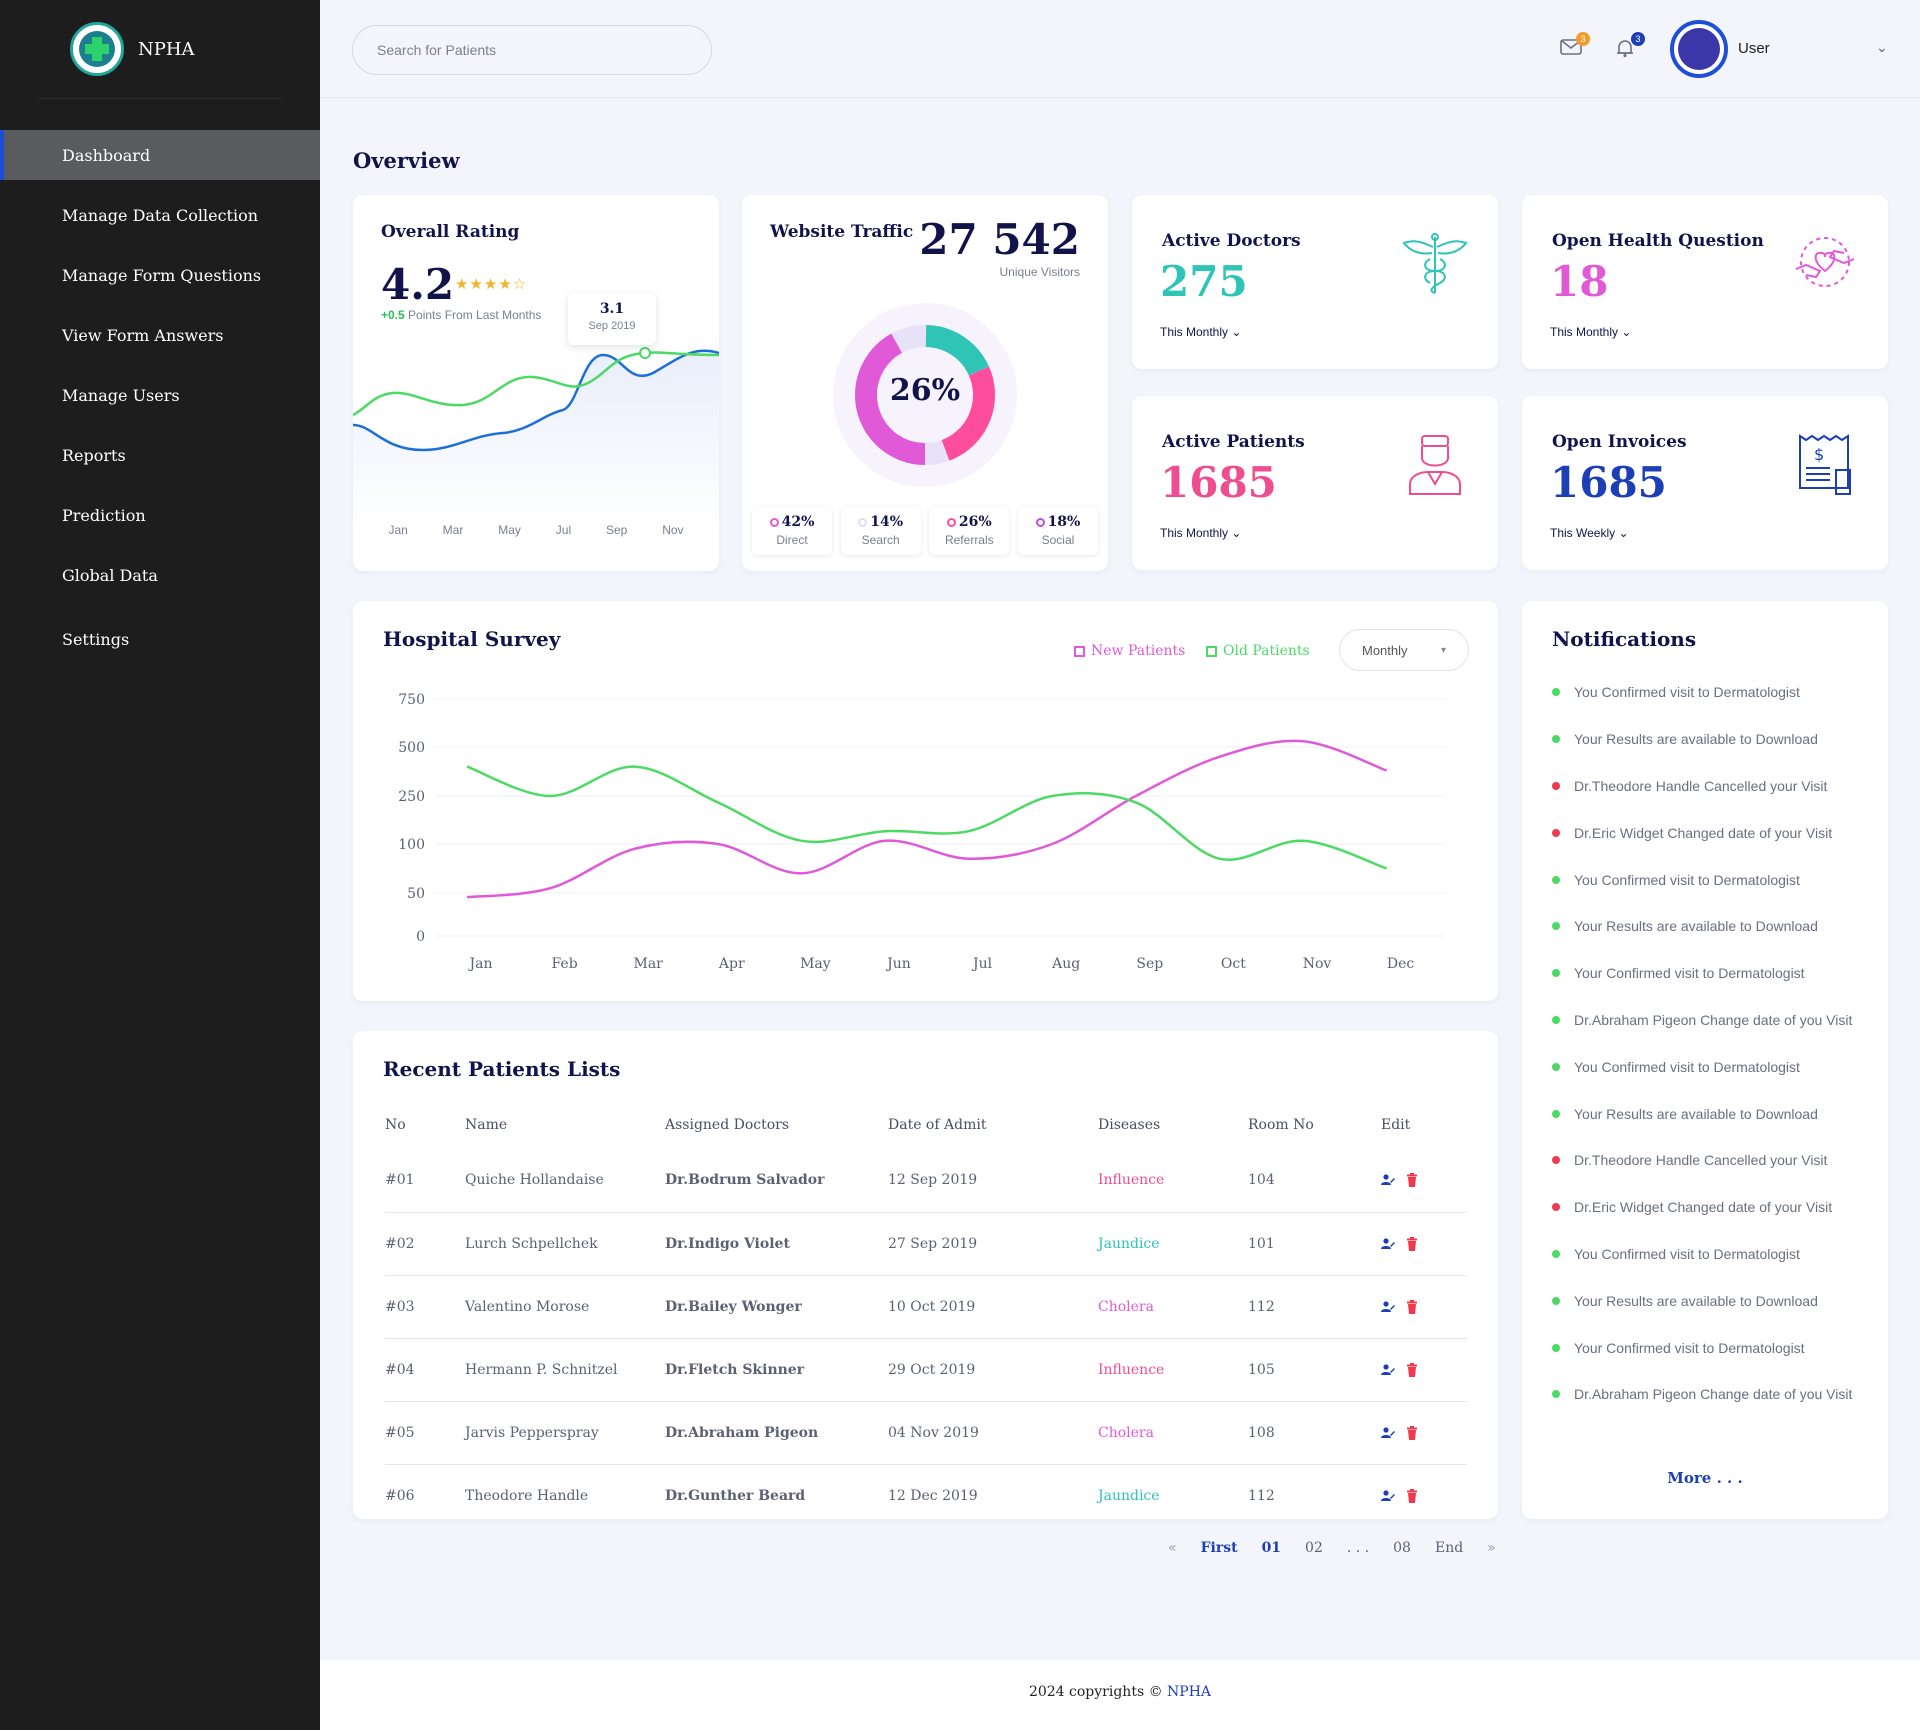 This screenshot has width=1920, height=1730. Describe the element at coordinates (1317, 964) in the screenshot. I see `x-tick-label: Nov` at that location.